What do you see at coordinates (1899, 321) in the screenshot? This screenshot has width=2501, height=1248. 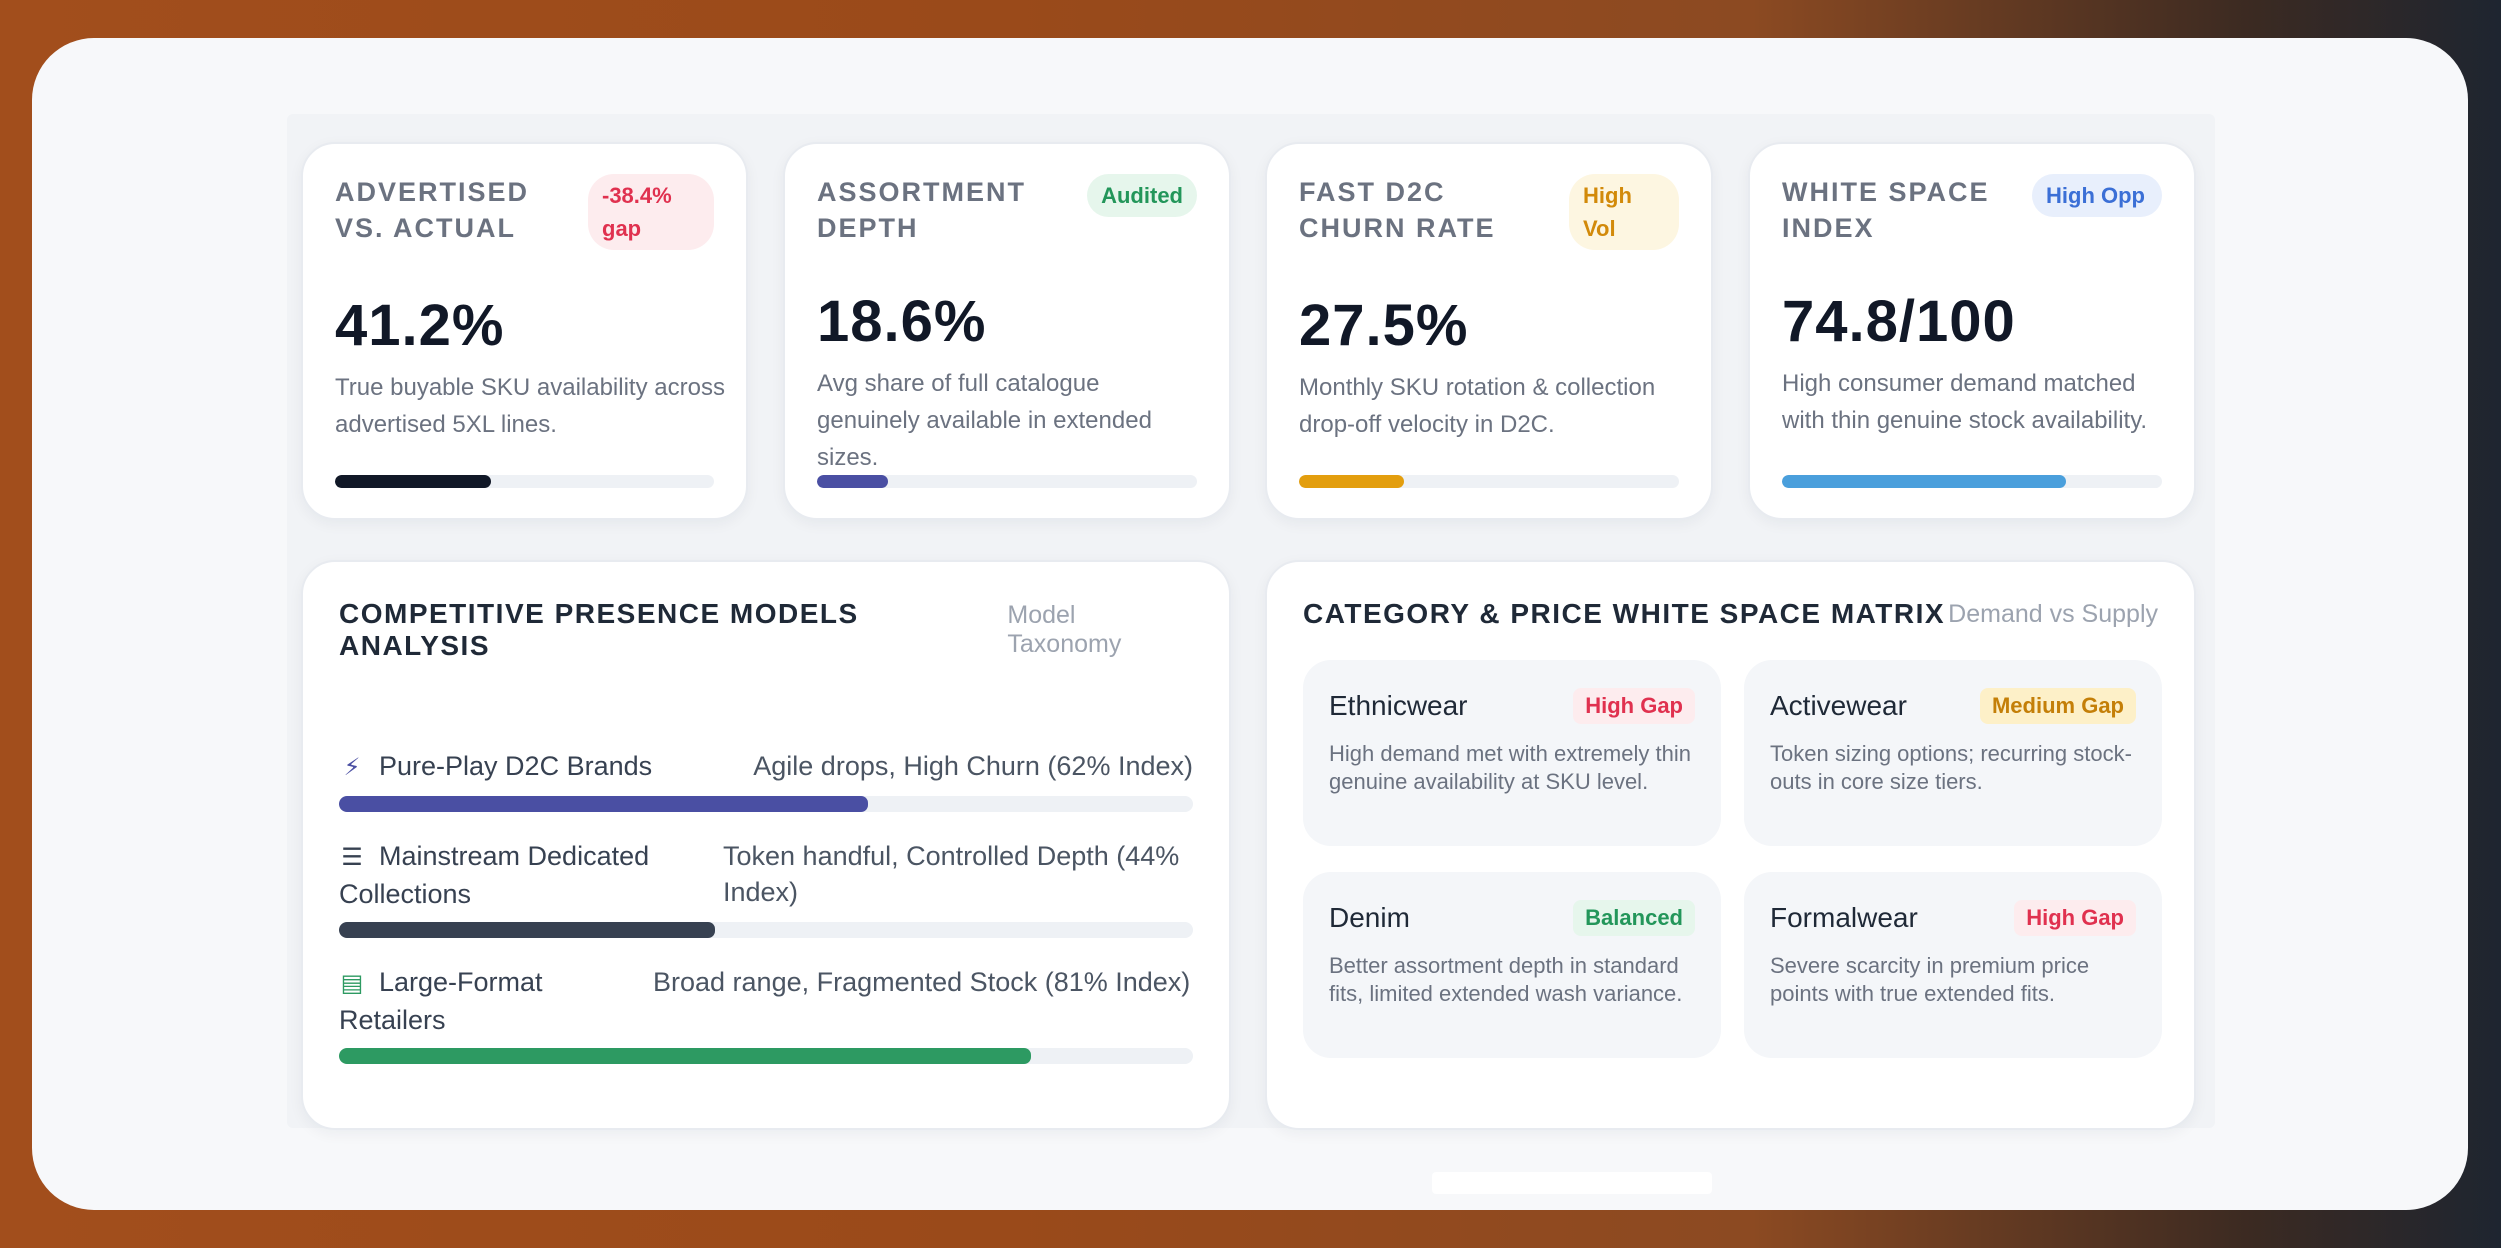 I see `kpi-value: 74.8/100` at bounding box center [1899, 321].